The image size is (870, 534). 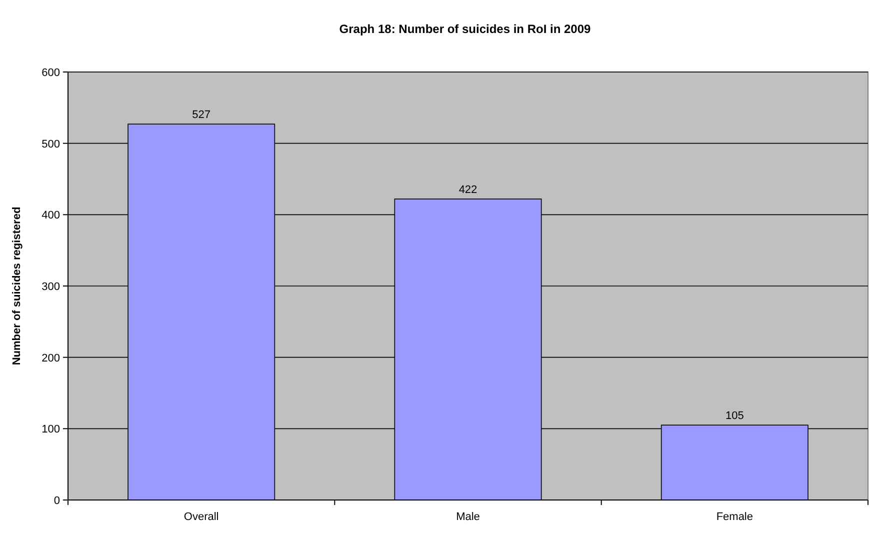 I want to click on chart-title: Graph 18: Number of suicides in RoI in 2009, so click(x=465, y=29).